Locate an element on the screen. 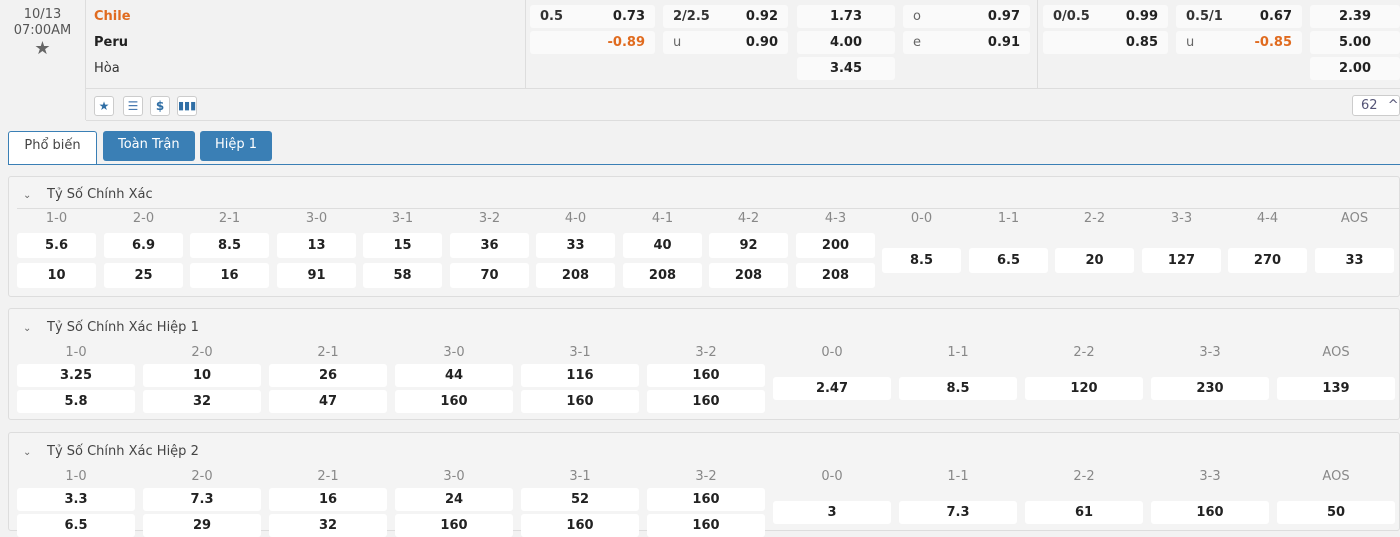 This screenshot has width=1400, height=537. score-odds-cell: 29 is located at coordinates (202, 525).